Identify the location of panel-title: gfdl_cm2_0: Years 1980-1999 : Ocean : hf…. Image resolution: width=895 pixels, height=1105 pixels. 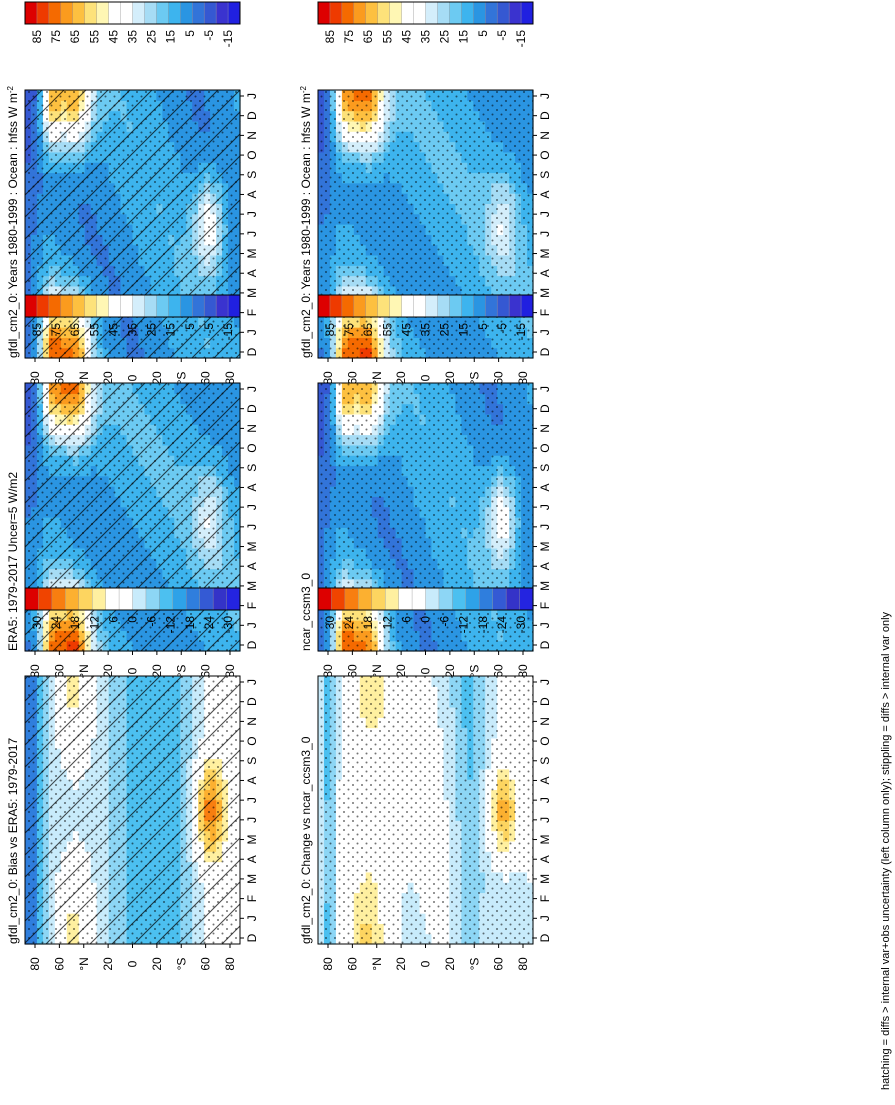
(13, 222).